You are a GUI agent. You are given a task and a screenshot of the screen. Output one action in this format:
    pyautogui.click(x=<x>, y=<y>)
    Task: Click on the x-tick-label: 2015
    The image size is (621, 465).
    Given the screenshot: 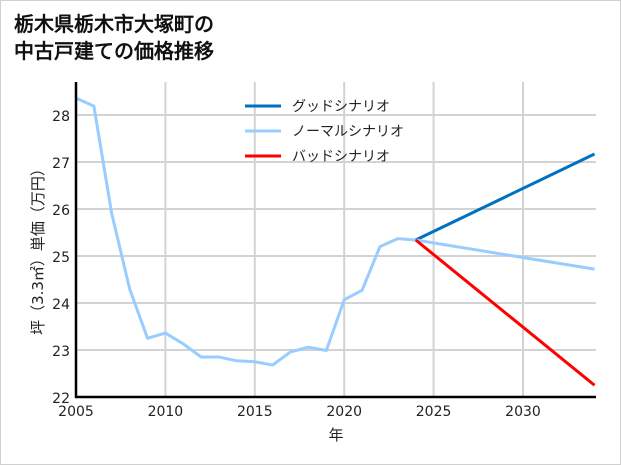 What is the action you would take?
    pyautogui.click(x=255, y=412)
    